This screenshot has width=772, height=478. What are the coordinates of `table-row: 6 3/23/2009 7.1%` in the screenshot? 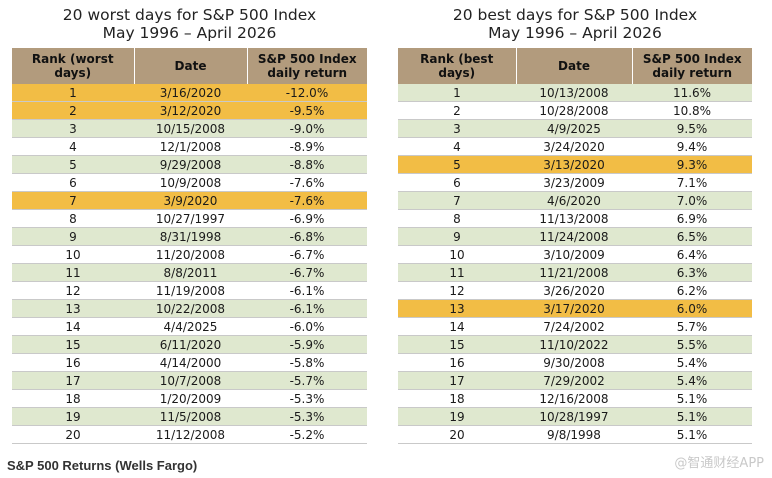 It's located at (575, 182).